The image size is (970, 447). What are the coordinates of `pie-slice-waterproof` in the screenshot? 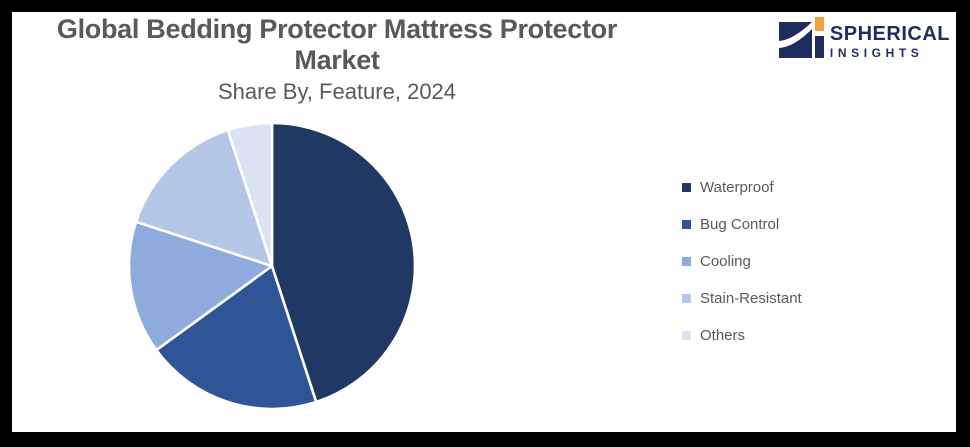 It's located at (343, 262).